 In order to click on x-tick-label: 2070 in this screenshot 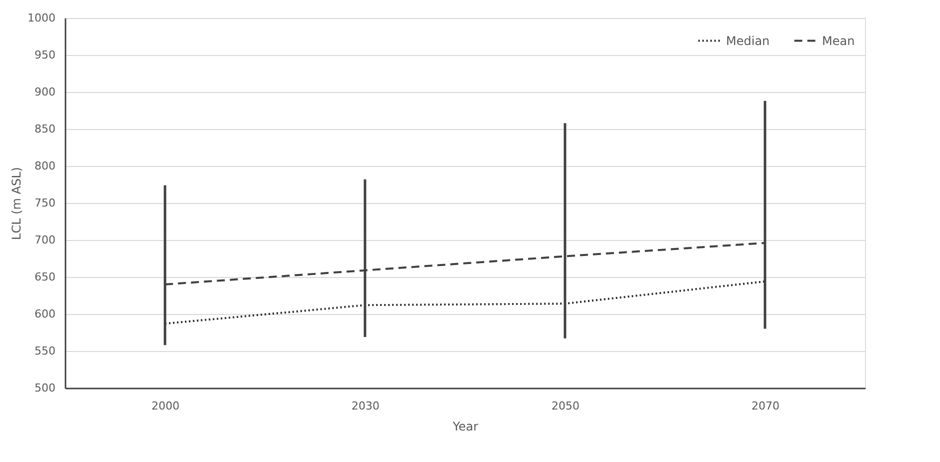, I will do `click(766, 406)`.